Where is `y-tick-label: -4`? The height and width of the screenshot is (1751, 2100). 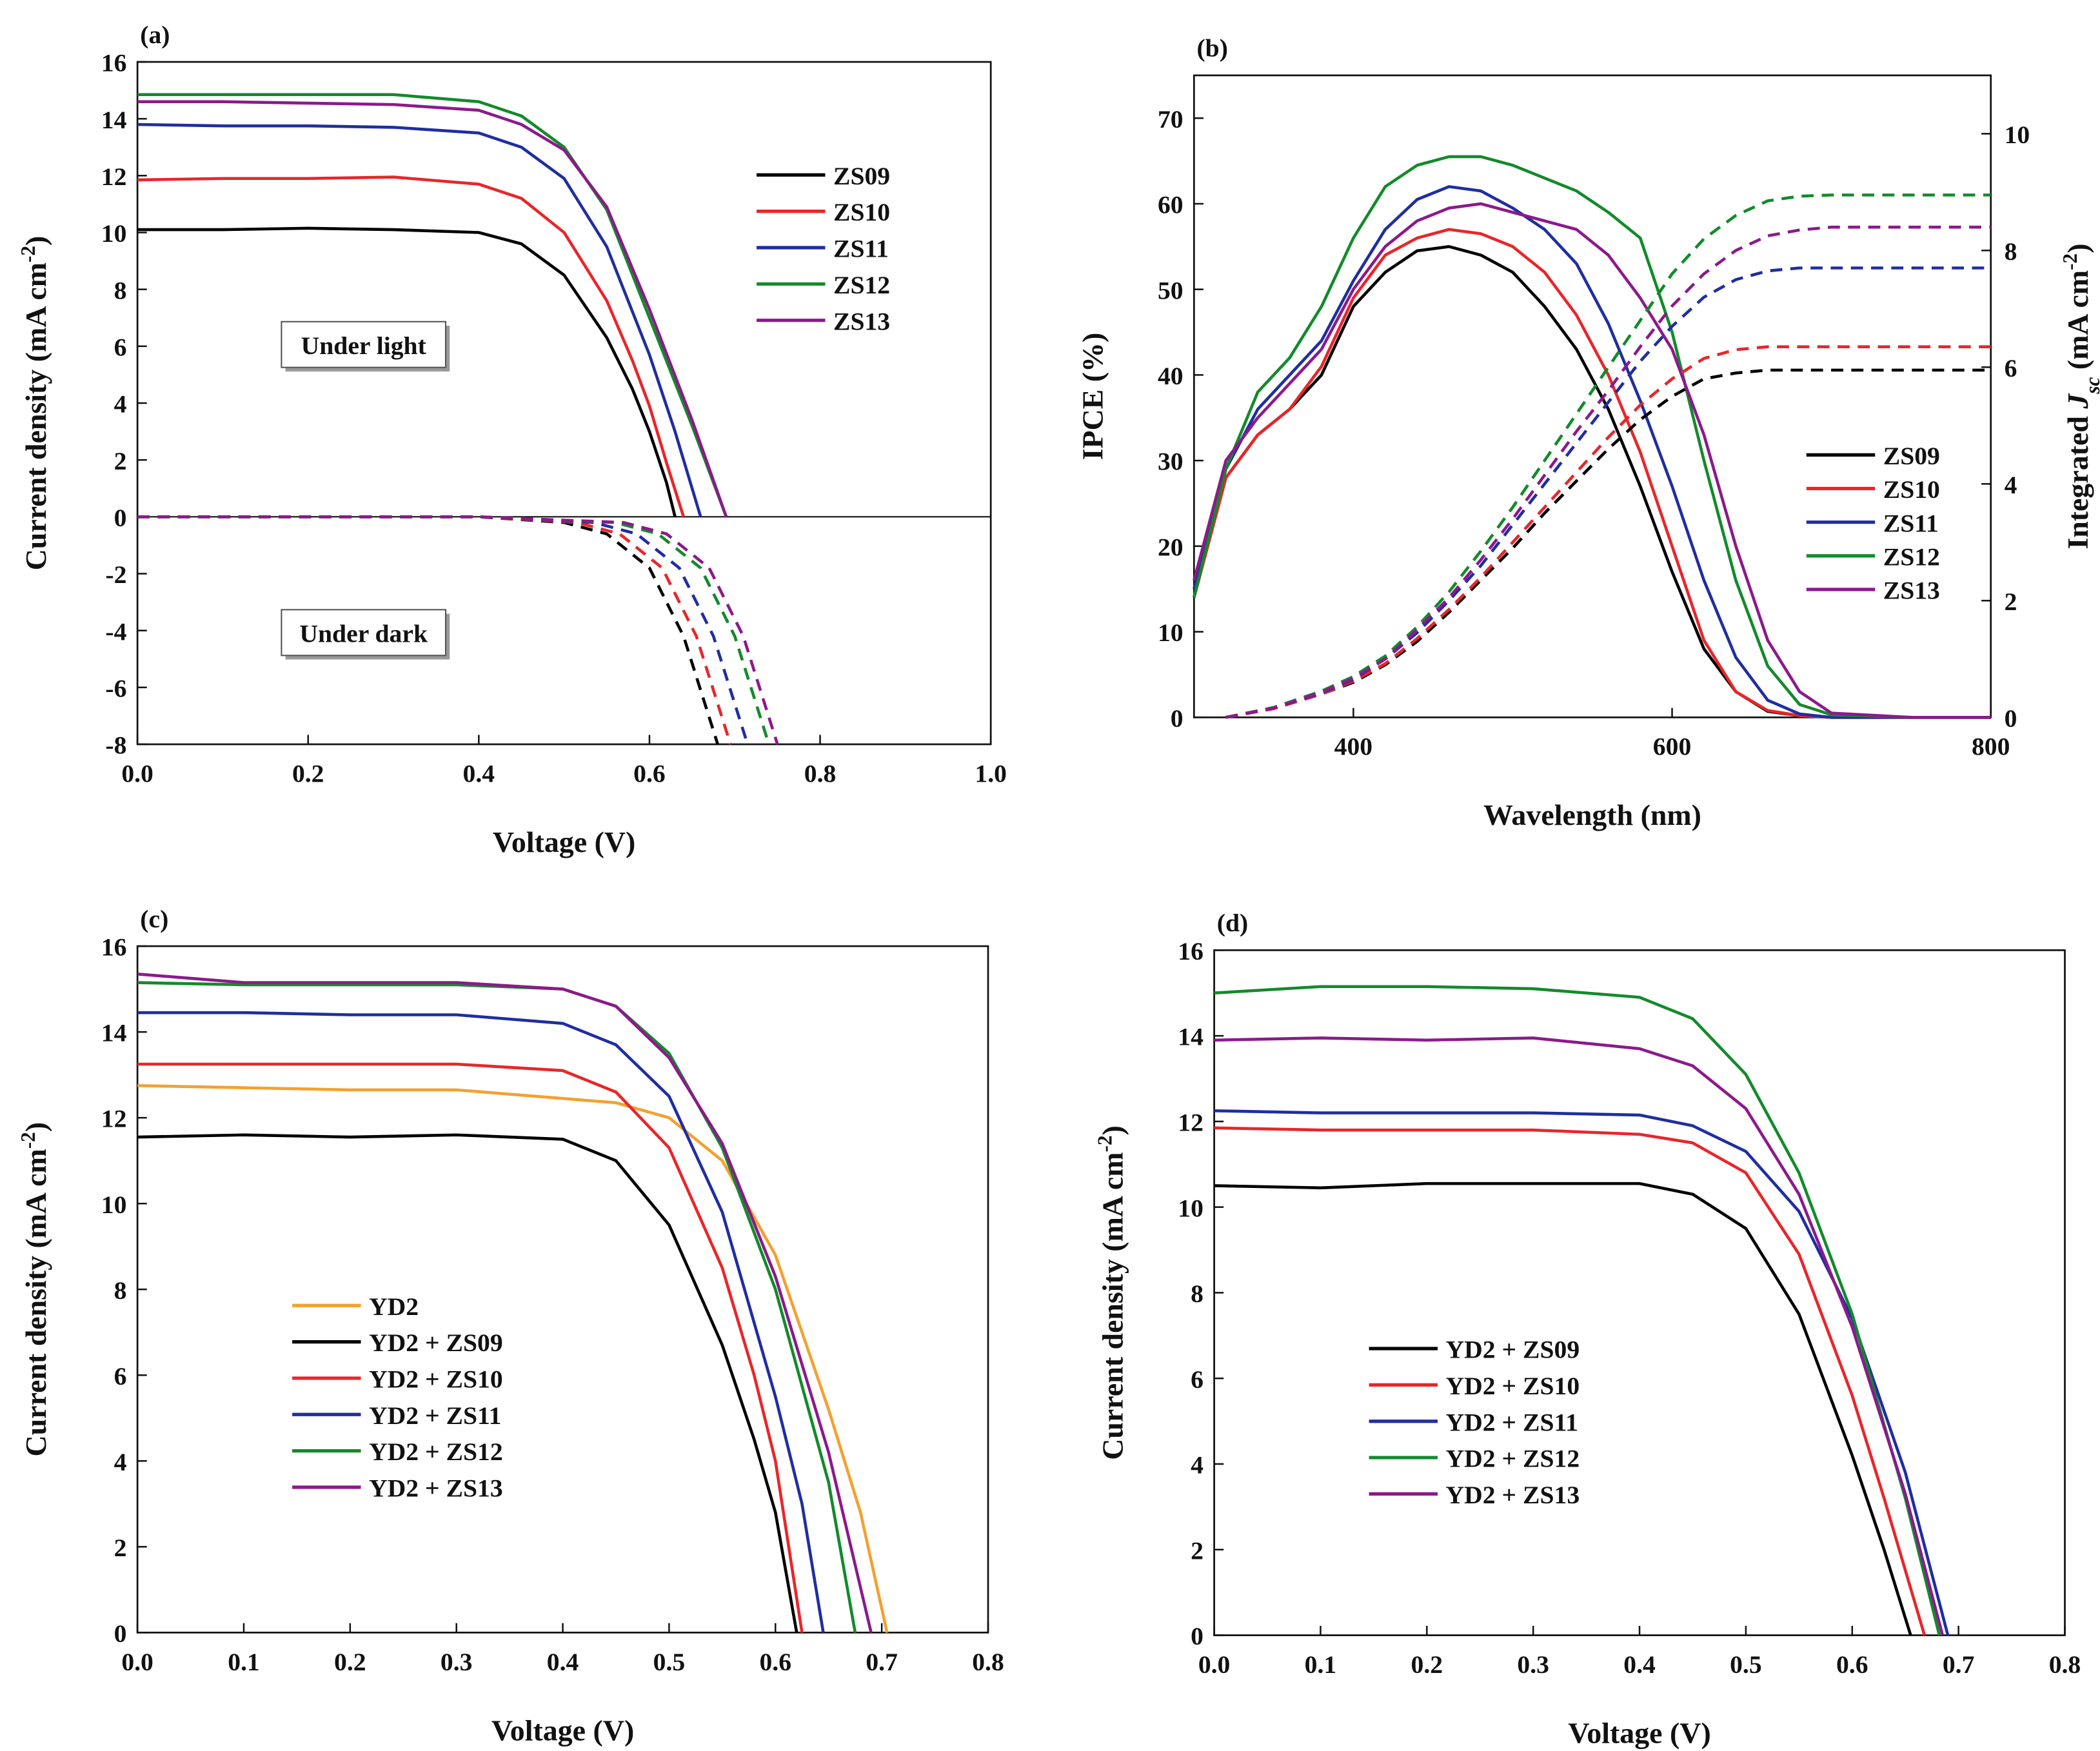
y-tick-label: -4 is located at coordinates (116, 631).